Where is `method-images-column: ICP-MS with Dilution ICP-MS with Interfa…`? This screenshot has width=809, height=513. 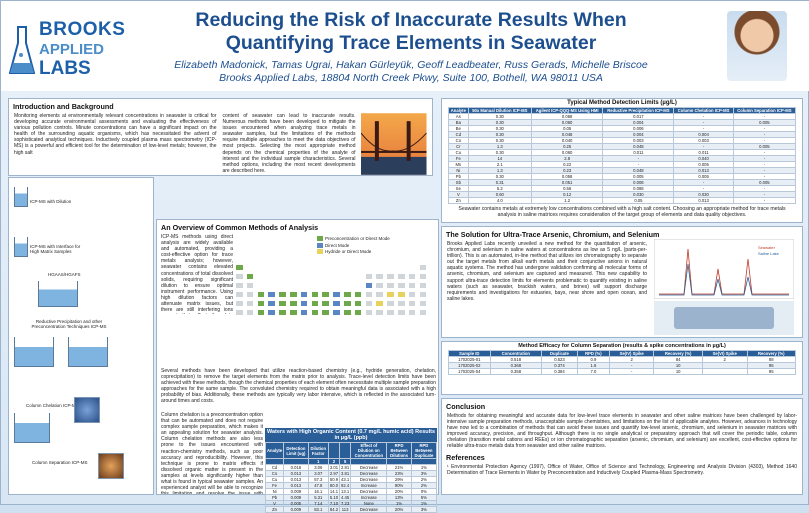 method-images-column: ICP-MS with Dilution ICP-MS with Interfa… is located at coordinates (81, 336).